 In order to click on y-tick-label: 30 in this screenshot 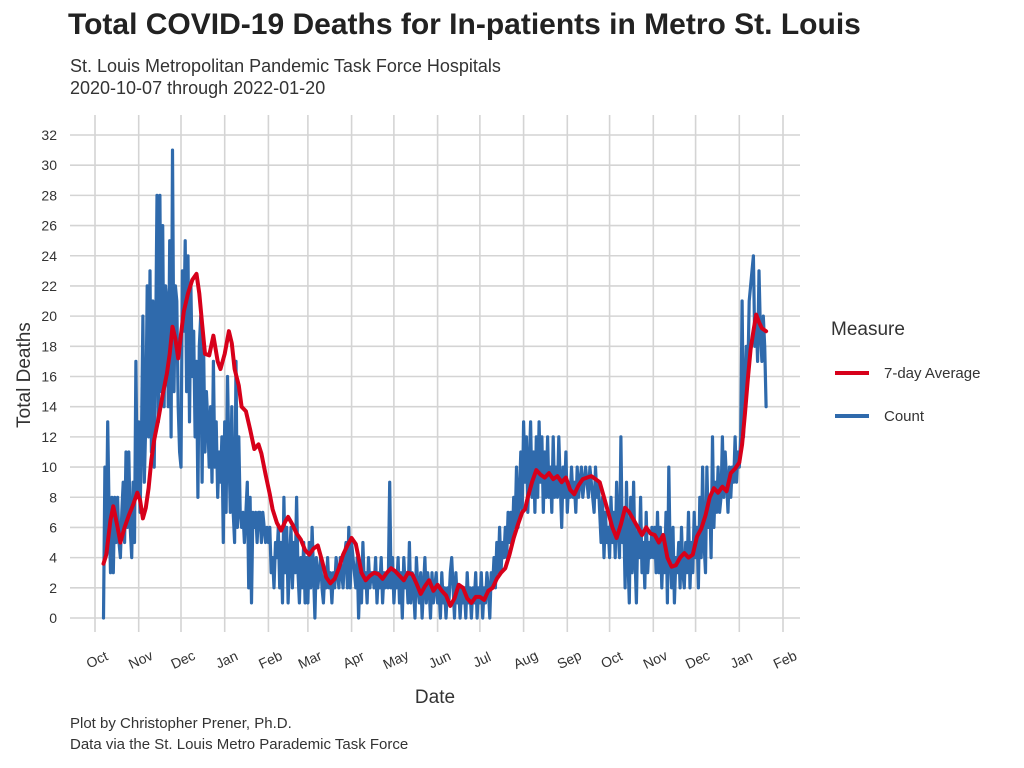, I will do `click(49, 165)`.